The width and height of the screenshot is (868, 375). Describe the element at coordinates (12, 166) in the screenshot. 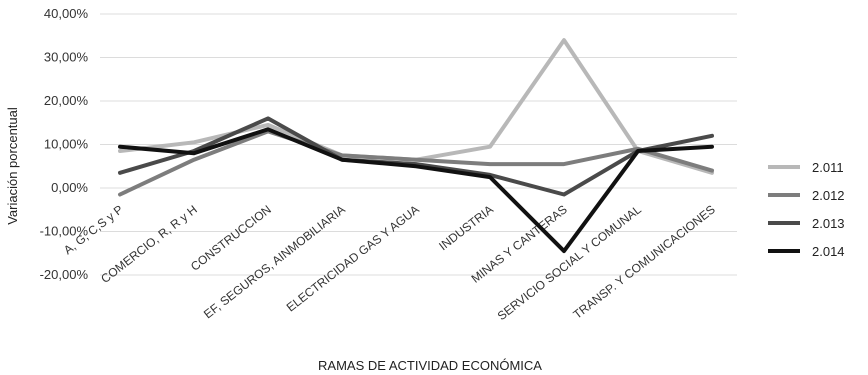

I see `y-axis-title: Variación porcentual` at that location.